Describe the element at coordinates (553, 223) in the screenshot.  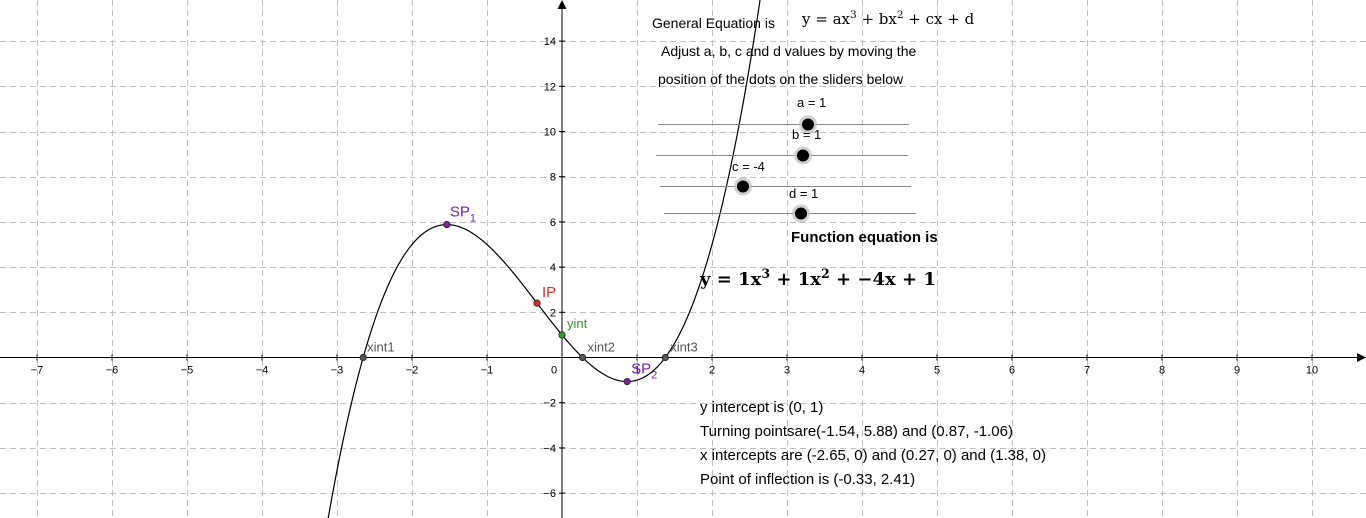
I see `y-tick-label: 6` at that location.